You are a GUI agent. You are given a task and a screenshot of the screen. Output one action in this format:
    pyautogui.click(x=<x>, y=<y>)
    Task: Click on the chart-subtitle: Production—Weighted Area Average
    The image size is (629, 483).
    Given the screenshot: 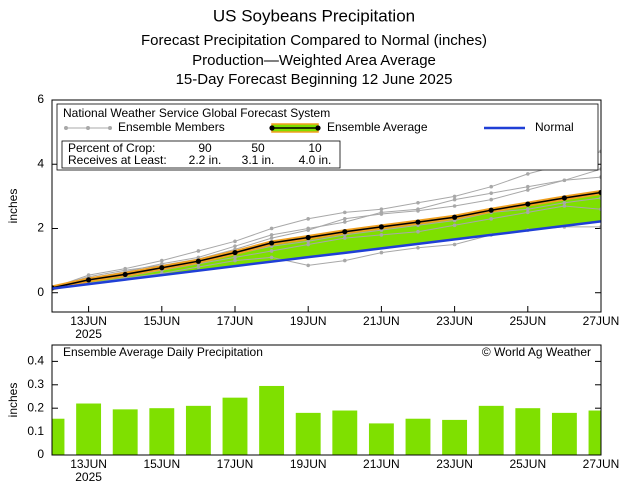 What is the action you would take?
    pyautogui.click(x=314, y=60)
    